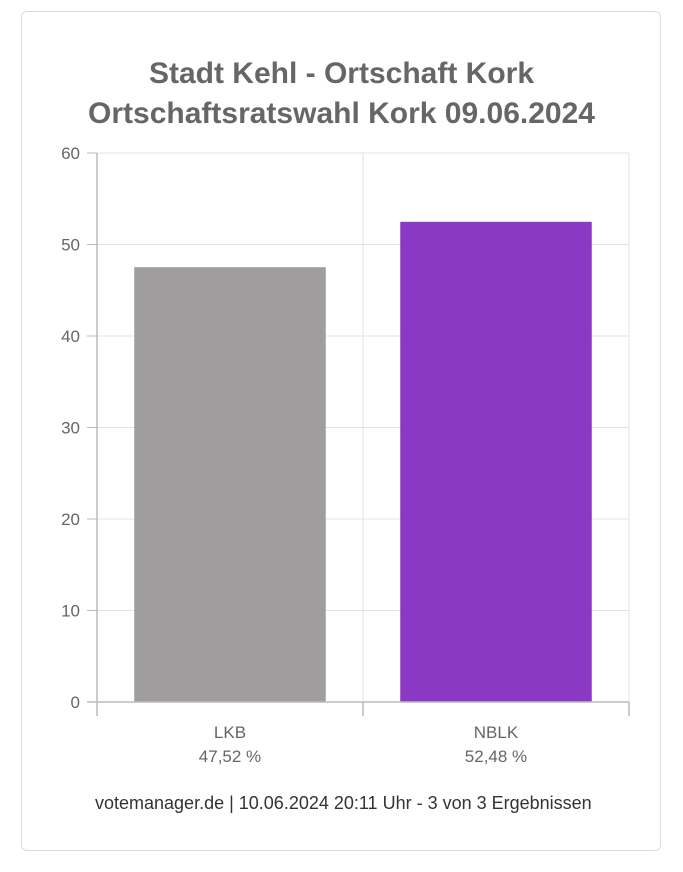 This screenshot has width=683, height=872. I want to click on y-tick-label: 40, so click(70, 336).